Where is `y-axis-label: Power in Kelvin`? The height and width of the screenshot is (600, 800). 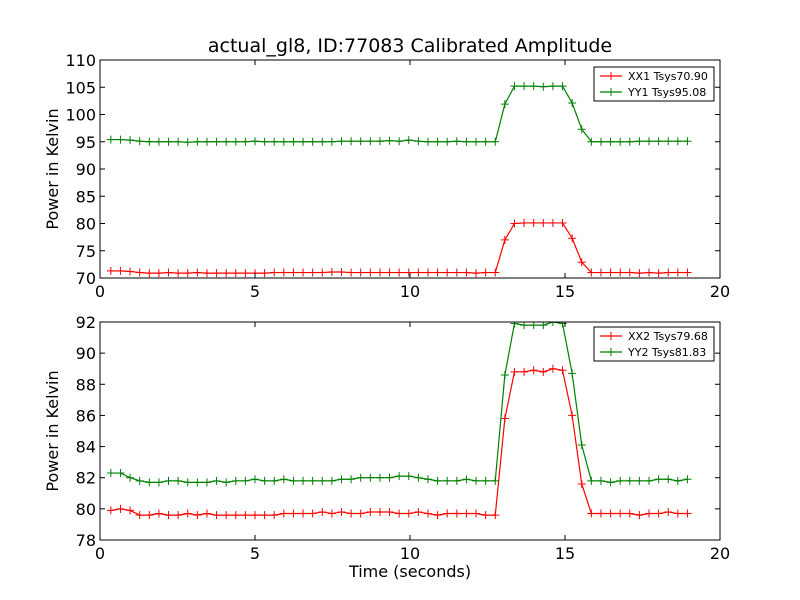 y-axis-label: Power in Kelvin is located at coordinates (52, 168).